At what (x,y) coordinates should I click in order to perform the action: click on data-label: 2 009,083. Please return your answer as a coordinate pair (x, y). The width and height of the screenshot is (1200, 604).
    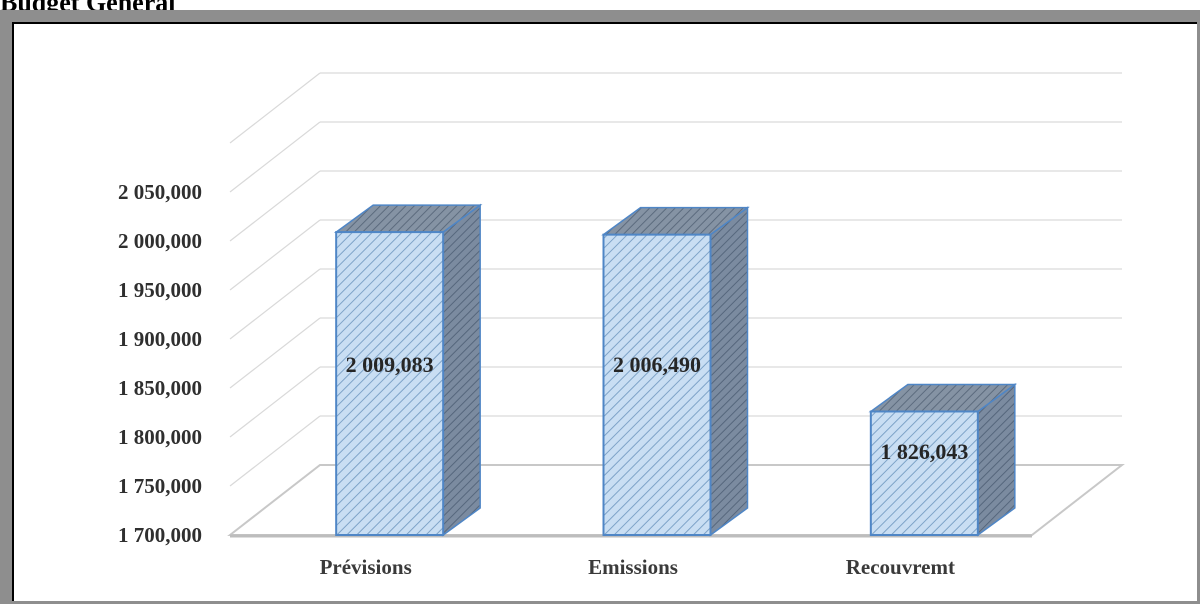
    Looking at the image, I should click on (390, 364).